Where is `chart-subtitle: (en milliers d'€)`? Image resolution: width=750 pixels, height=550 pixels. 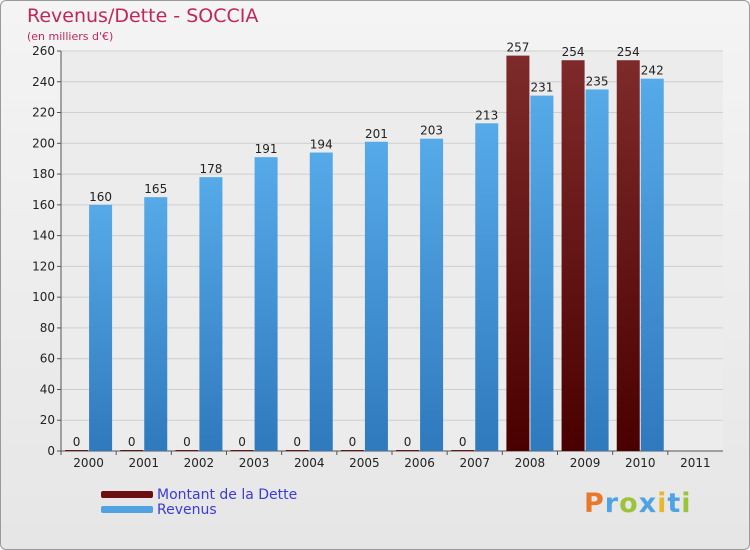
chart-subtitle: (en milliers d'€) is located at coordinates (70, 36).